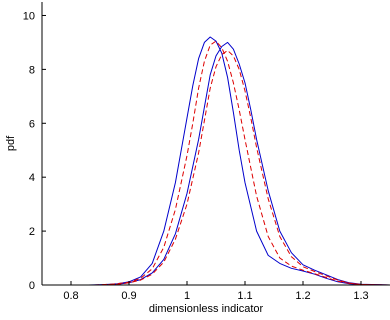 The width and height of the screenshot is (390, 320). I want to click on x-tick-label: 1.1, so click(244, 296).